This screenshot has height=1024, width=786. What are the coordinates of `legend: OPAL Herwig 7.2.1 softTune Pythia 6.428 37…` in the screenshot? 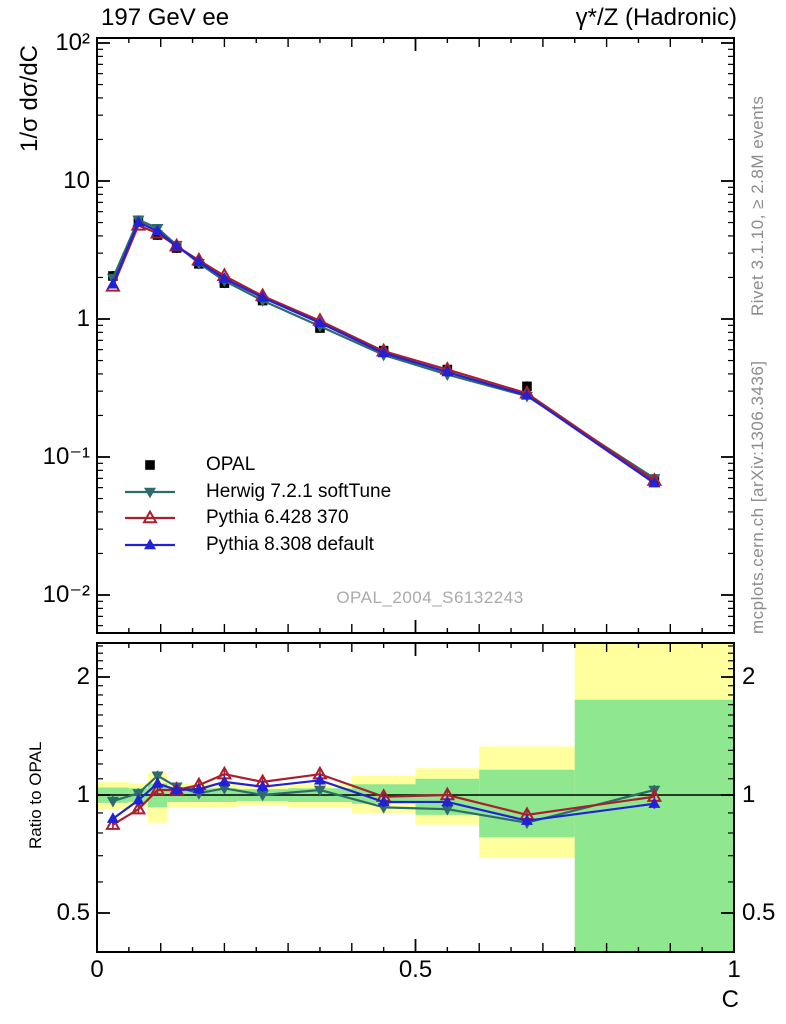 It's located at (257, 505).